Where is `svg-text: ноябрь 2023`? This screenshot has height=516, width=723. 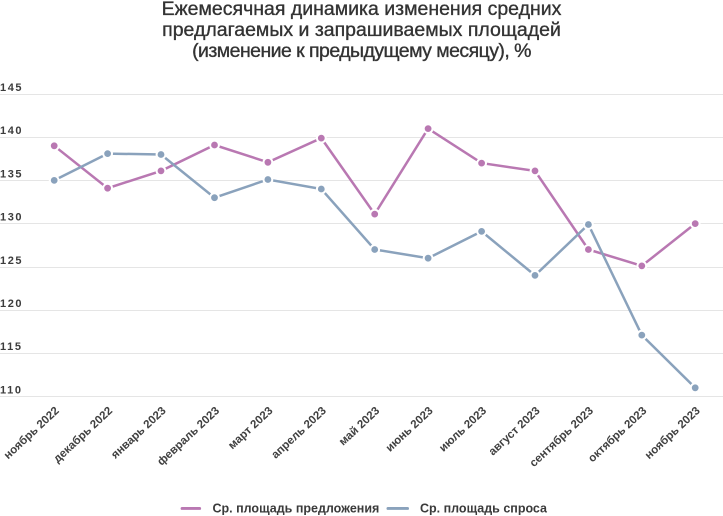 svg-text: ноябрь 2023 is located at coordinates (673, 433).